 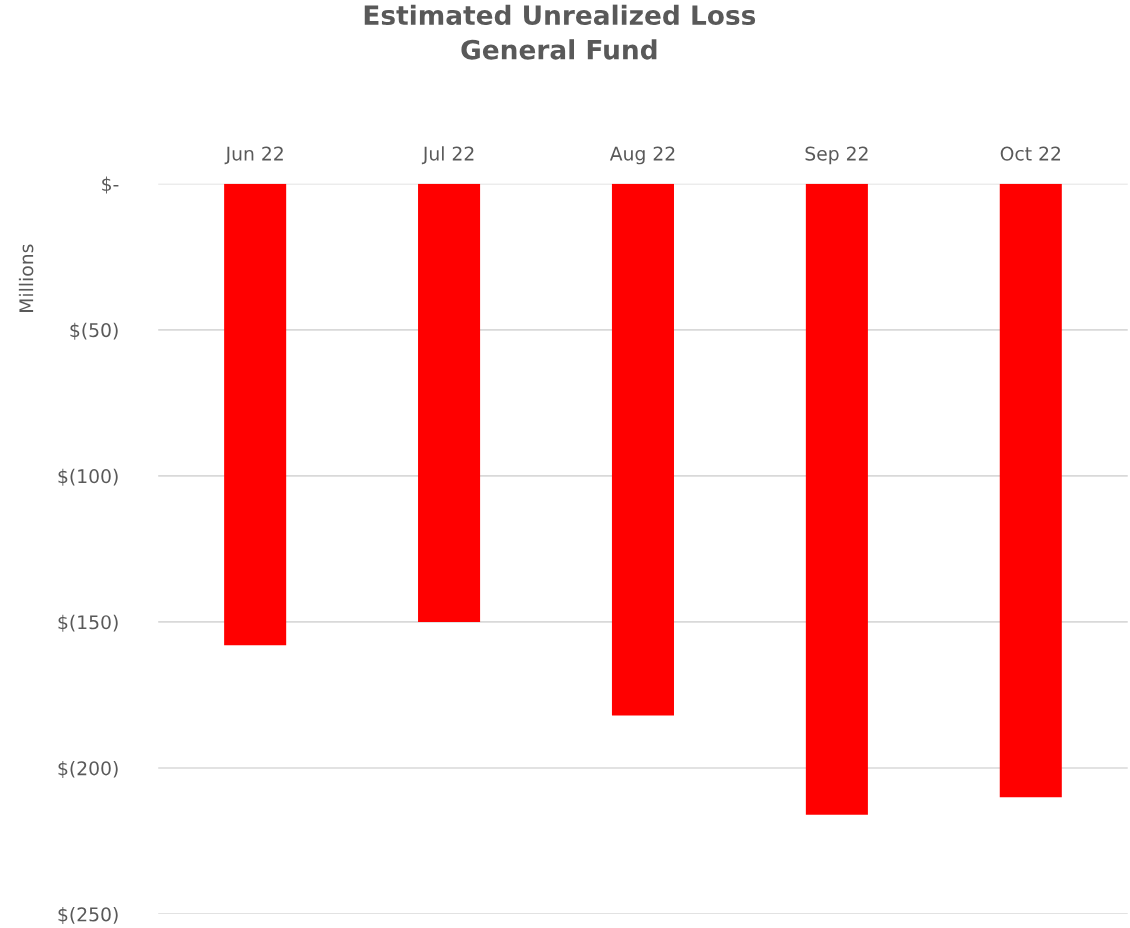 What do you see at coordinates (1030, 153) in the screenshot?
I see `x-tick-label: Oct 22` at bounding box center [1030, 153].